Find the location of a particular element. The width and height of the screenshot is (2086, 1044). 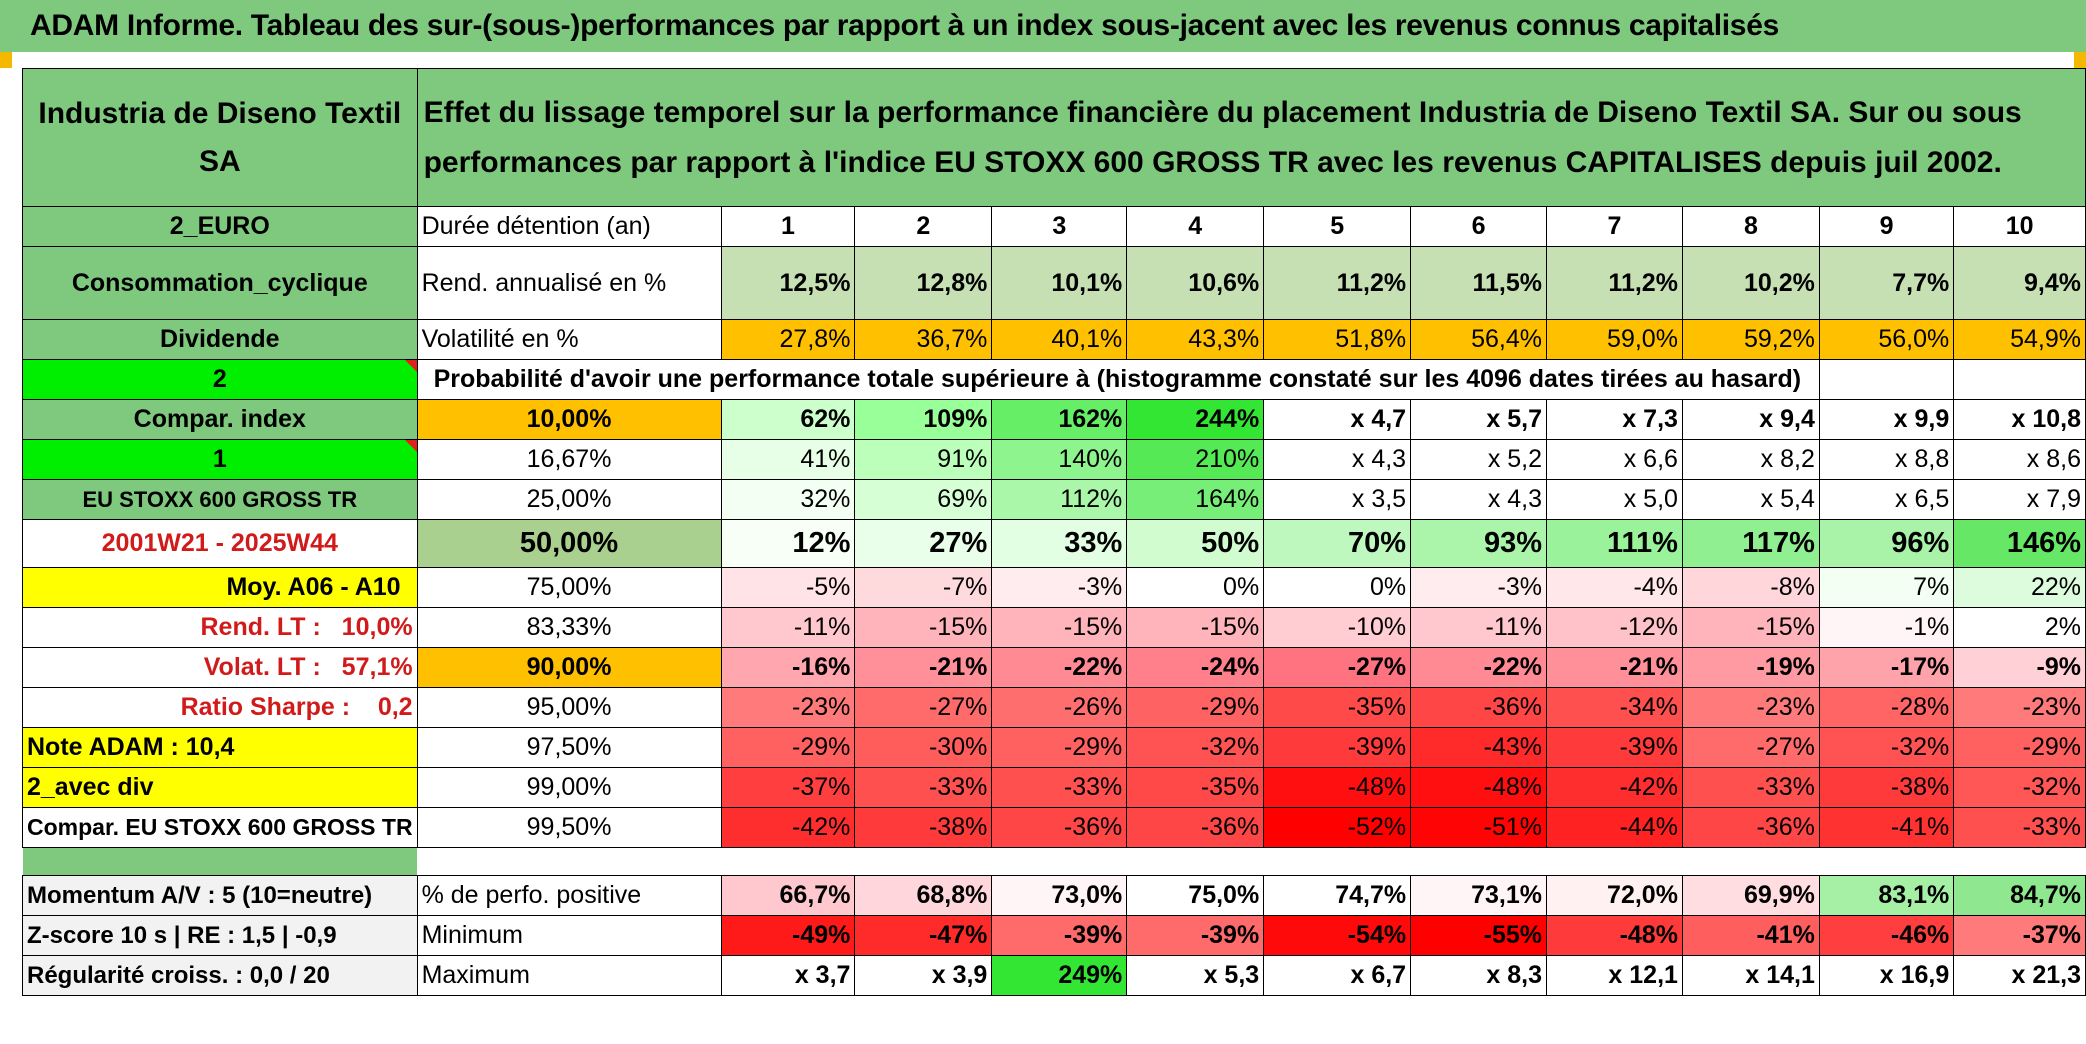

volat-cell: 36,7% is located at coordinates (923, 339).